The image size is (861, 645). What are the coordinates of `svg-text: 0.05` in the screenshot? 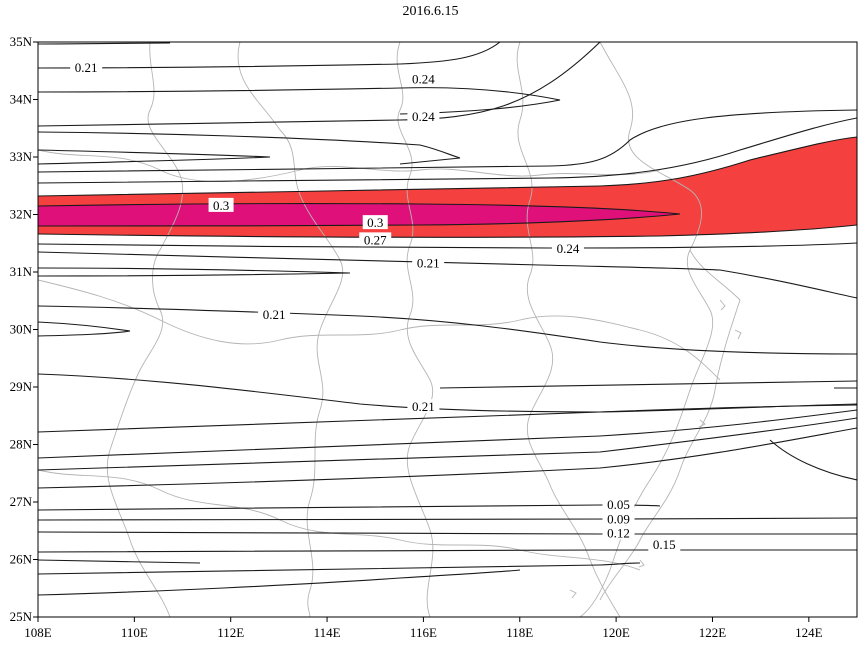 It's located at (618, 504).